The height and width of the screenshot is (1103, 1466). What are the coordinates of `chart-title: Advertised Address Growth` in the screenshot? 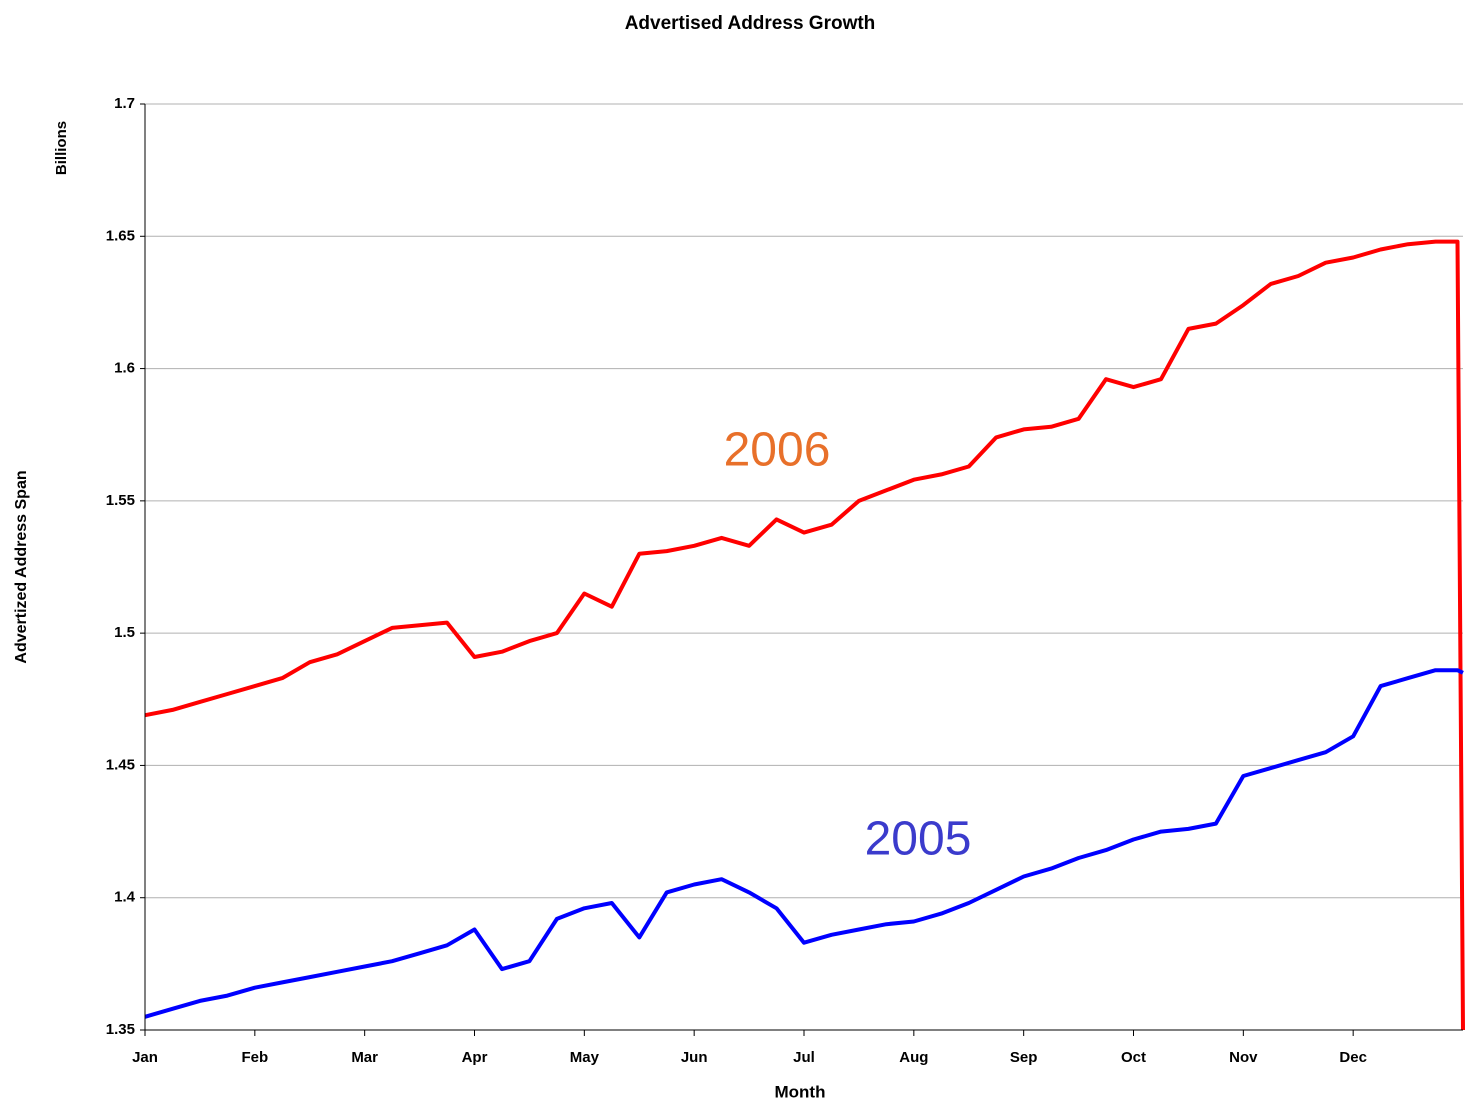 It's located at (750, 23).